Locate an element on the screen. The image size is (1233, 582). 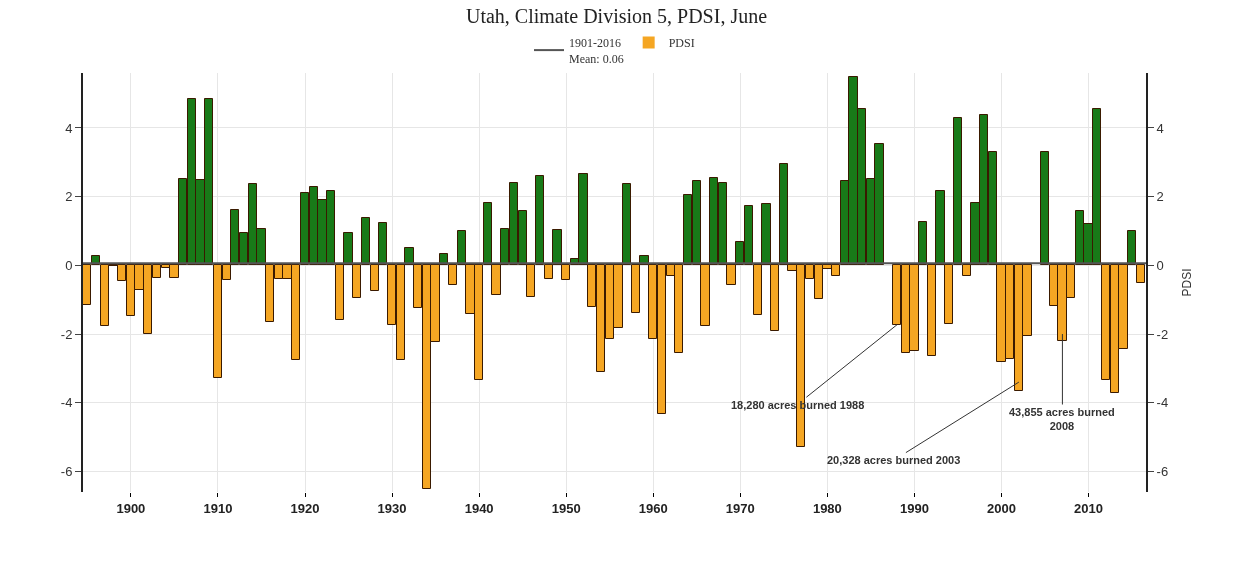
y-tick-label: -6 is located at coordinates (66, 471).